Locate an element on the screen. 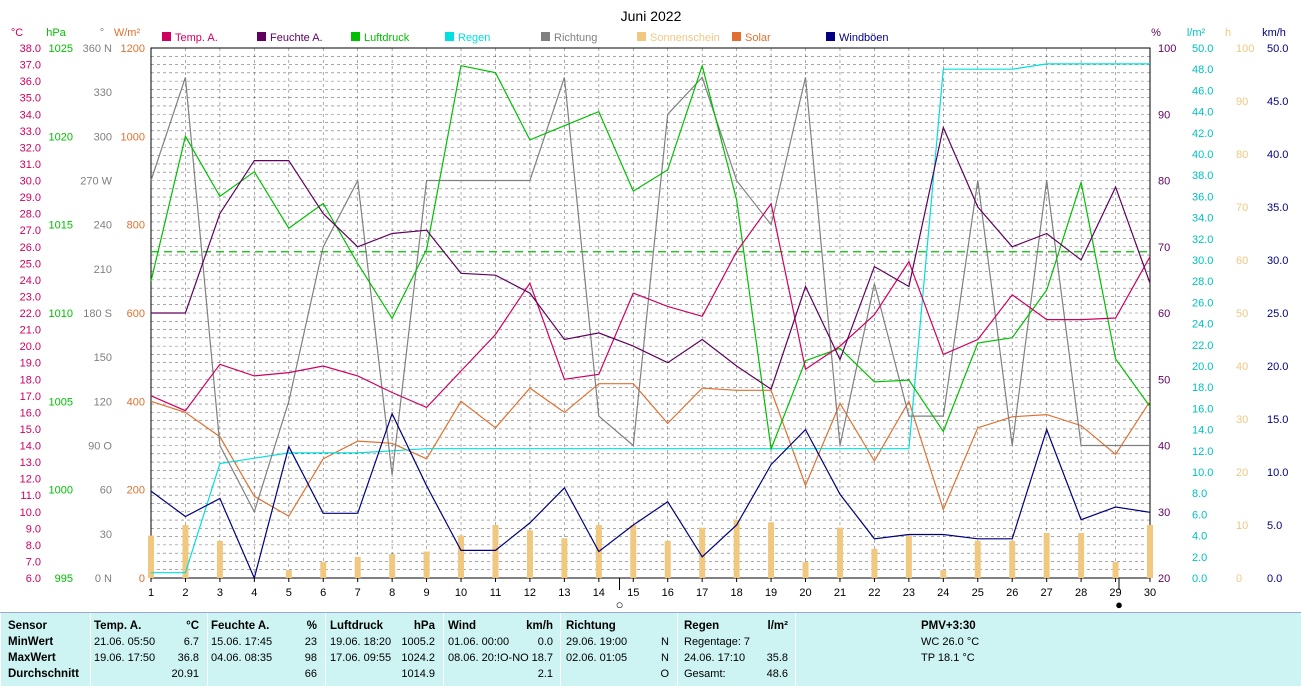  axis-tick-rain: 10.0 is located at coordinates (1202, 473).